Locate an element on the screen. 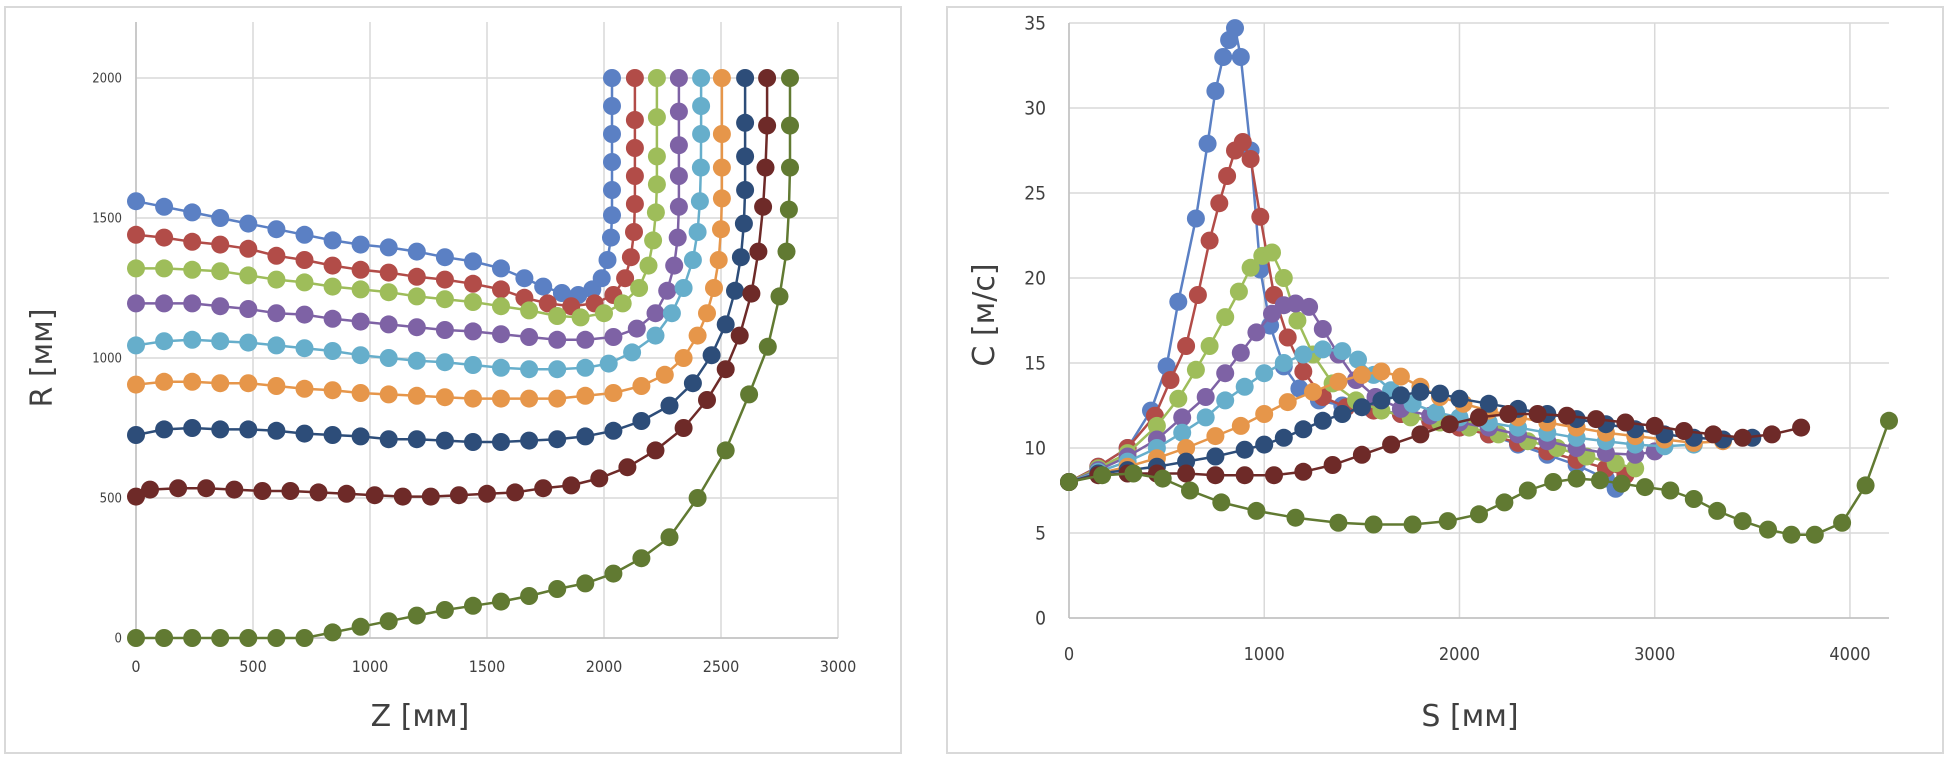 Image resolution: width=1949 pixels, height=760 pixels. y-tick-label: 10 is located at coordinates (1035, 449).